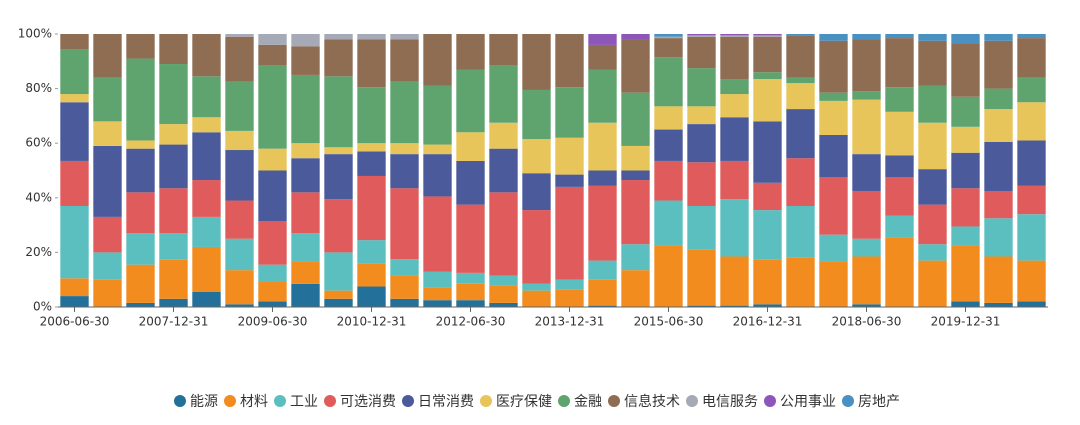 Image resolution: width=1080 pixels, height=425 pixels. I want to click on x-tick-label: 2006-06-30, so click(75, 322).